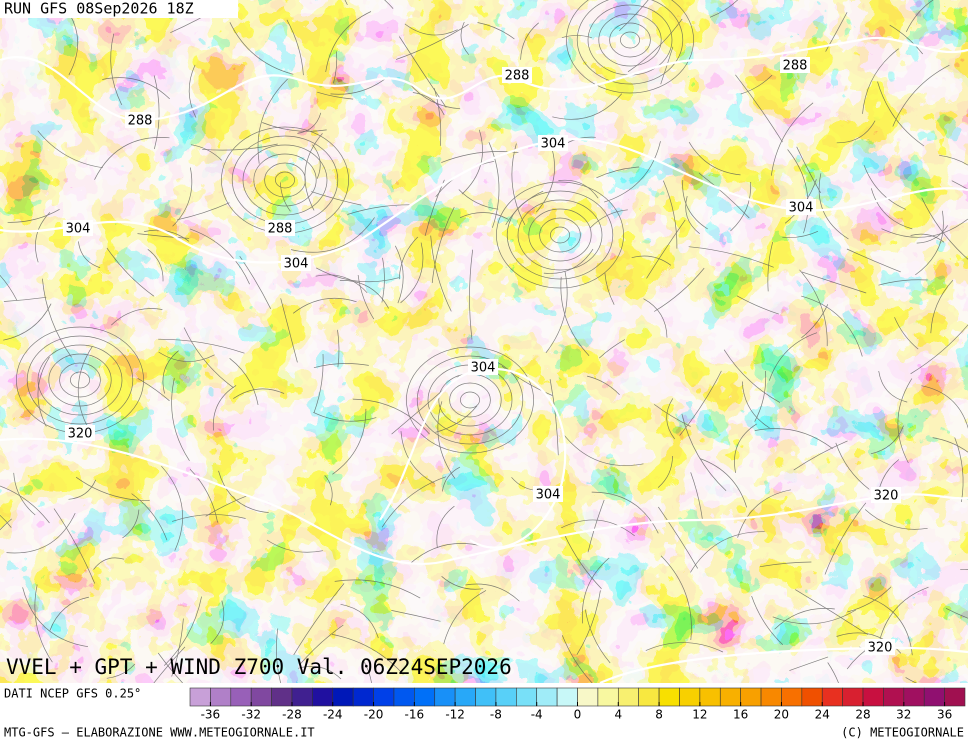 Image resolution: width=968 pixels, height=745 pixels. I want to click on colorbar-tick-label: -24, so click(333, 715).